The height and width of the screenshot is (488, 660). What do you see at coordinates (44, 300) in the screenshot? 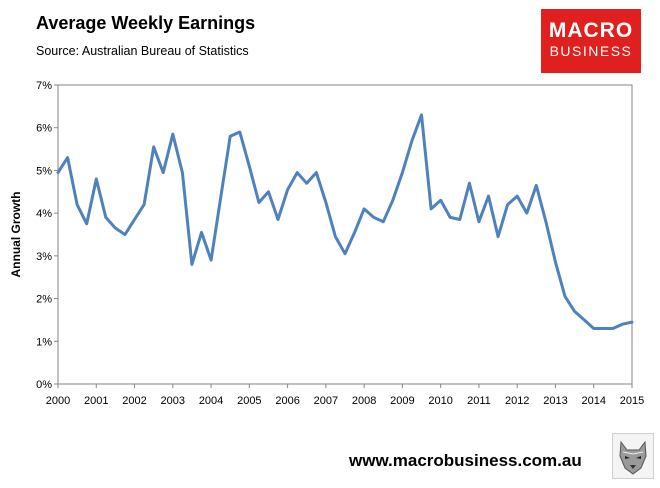
I see `y-tick-label: 2%` at bounding box center [44, 300].